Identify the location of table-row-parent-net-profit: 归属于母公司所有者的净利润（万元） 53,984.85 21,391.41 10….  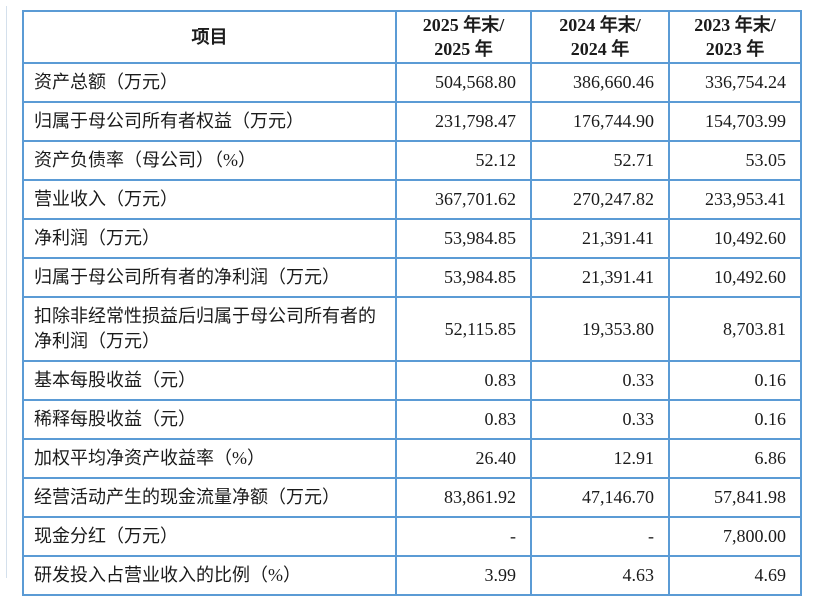
(412, 277).